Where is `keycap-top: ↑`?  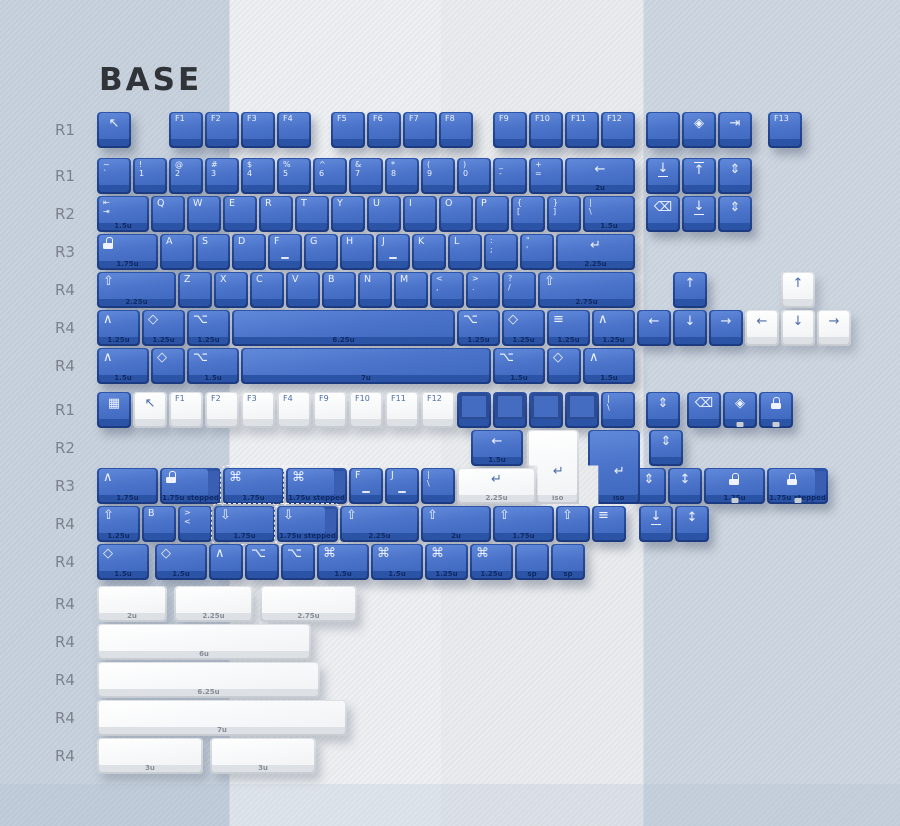
keycap-top: ↑ is located at coordinates (690, 286).